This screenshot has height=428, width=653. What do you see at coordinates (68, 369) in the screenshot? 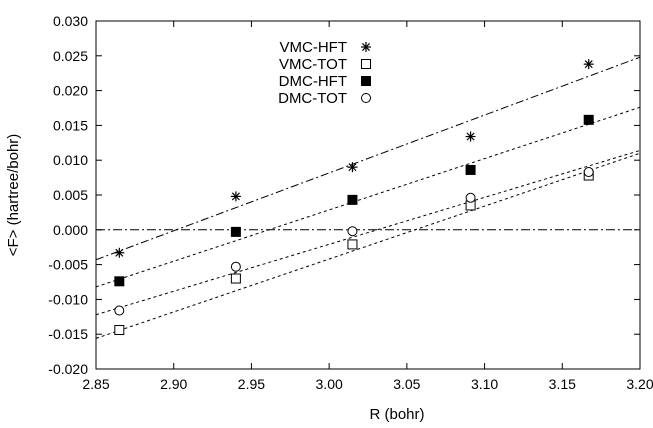
I see `y-tick-label: -0.020` at bounding box center [68, 369].